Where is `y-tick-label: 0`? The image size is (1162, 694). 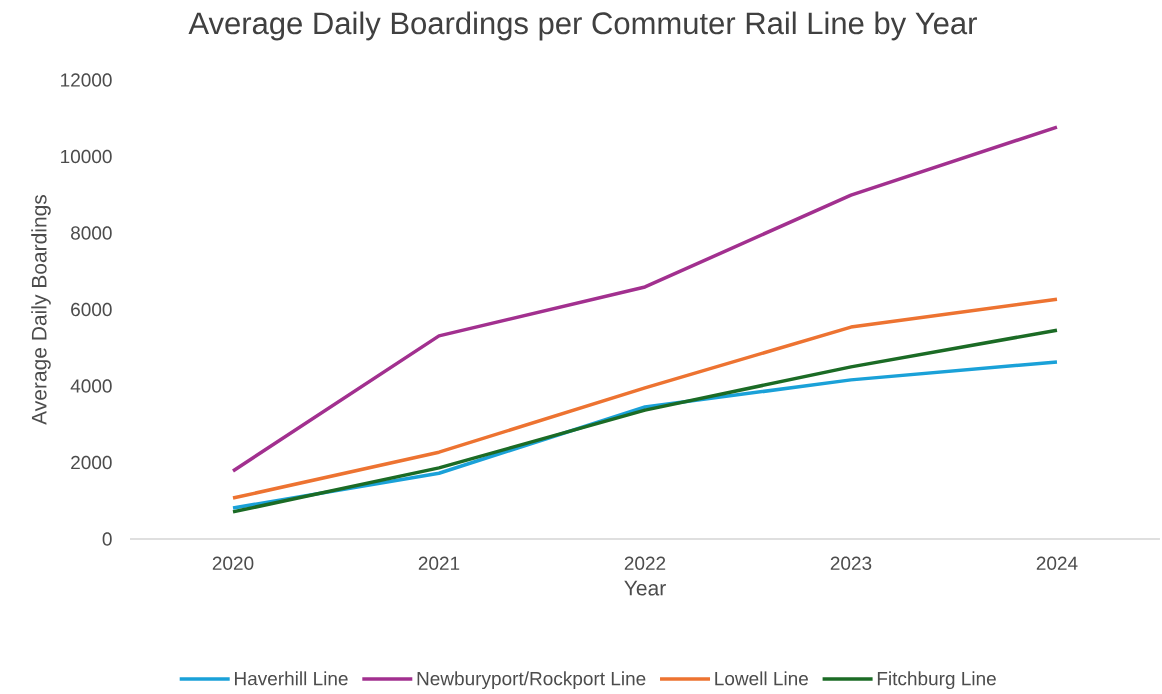
y-tick-label: 0 is located at coordinates (107, 539).